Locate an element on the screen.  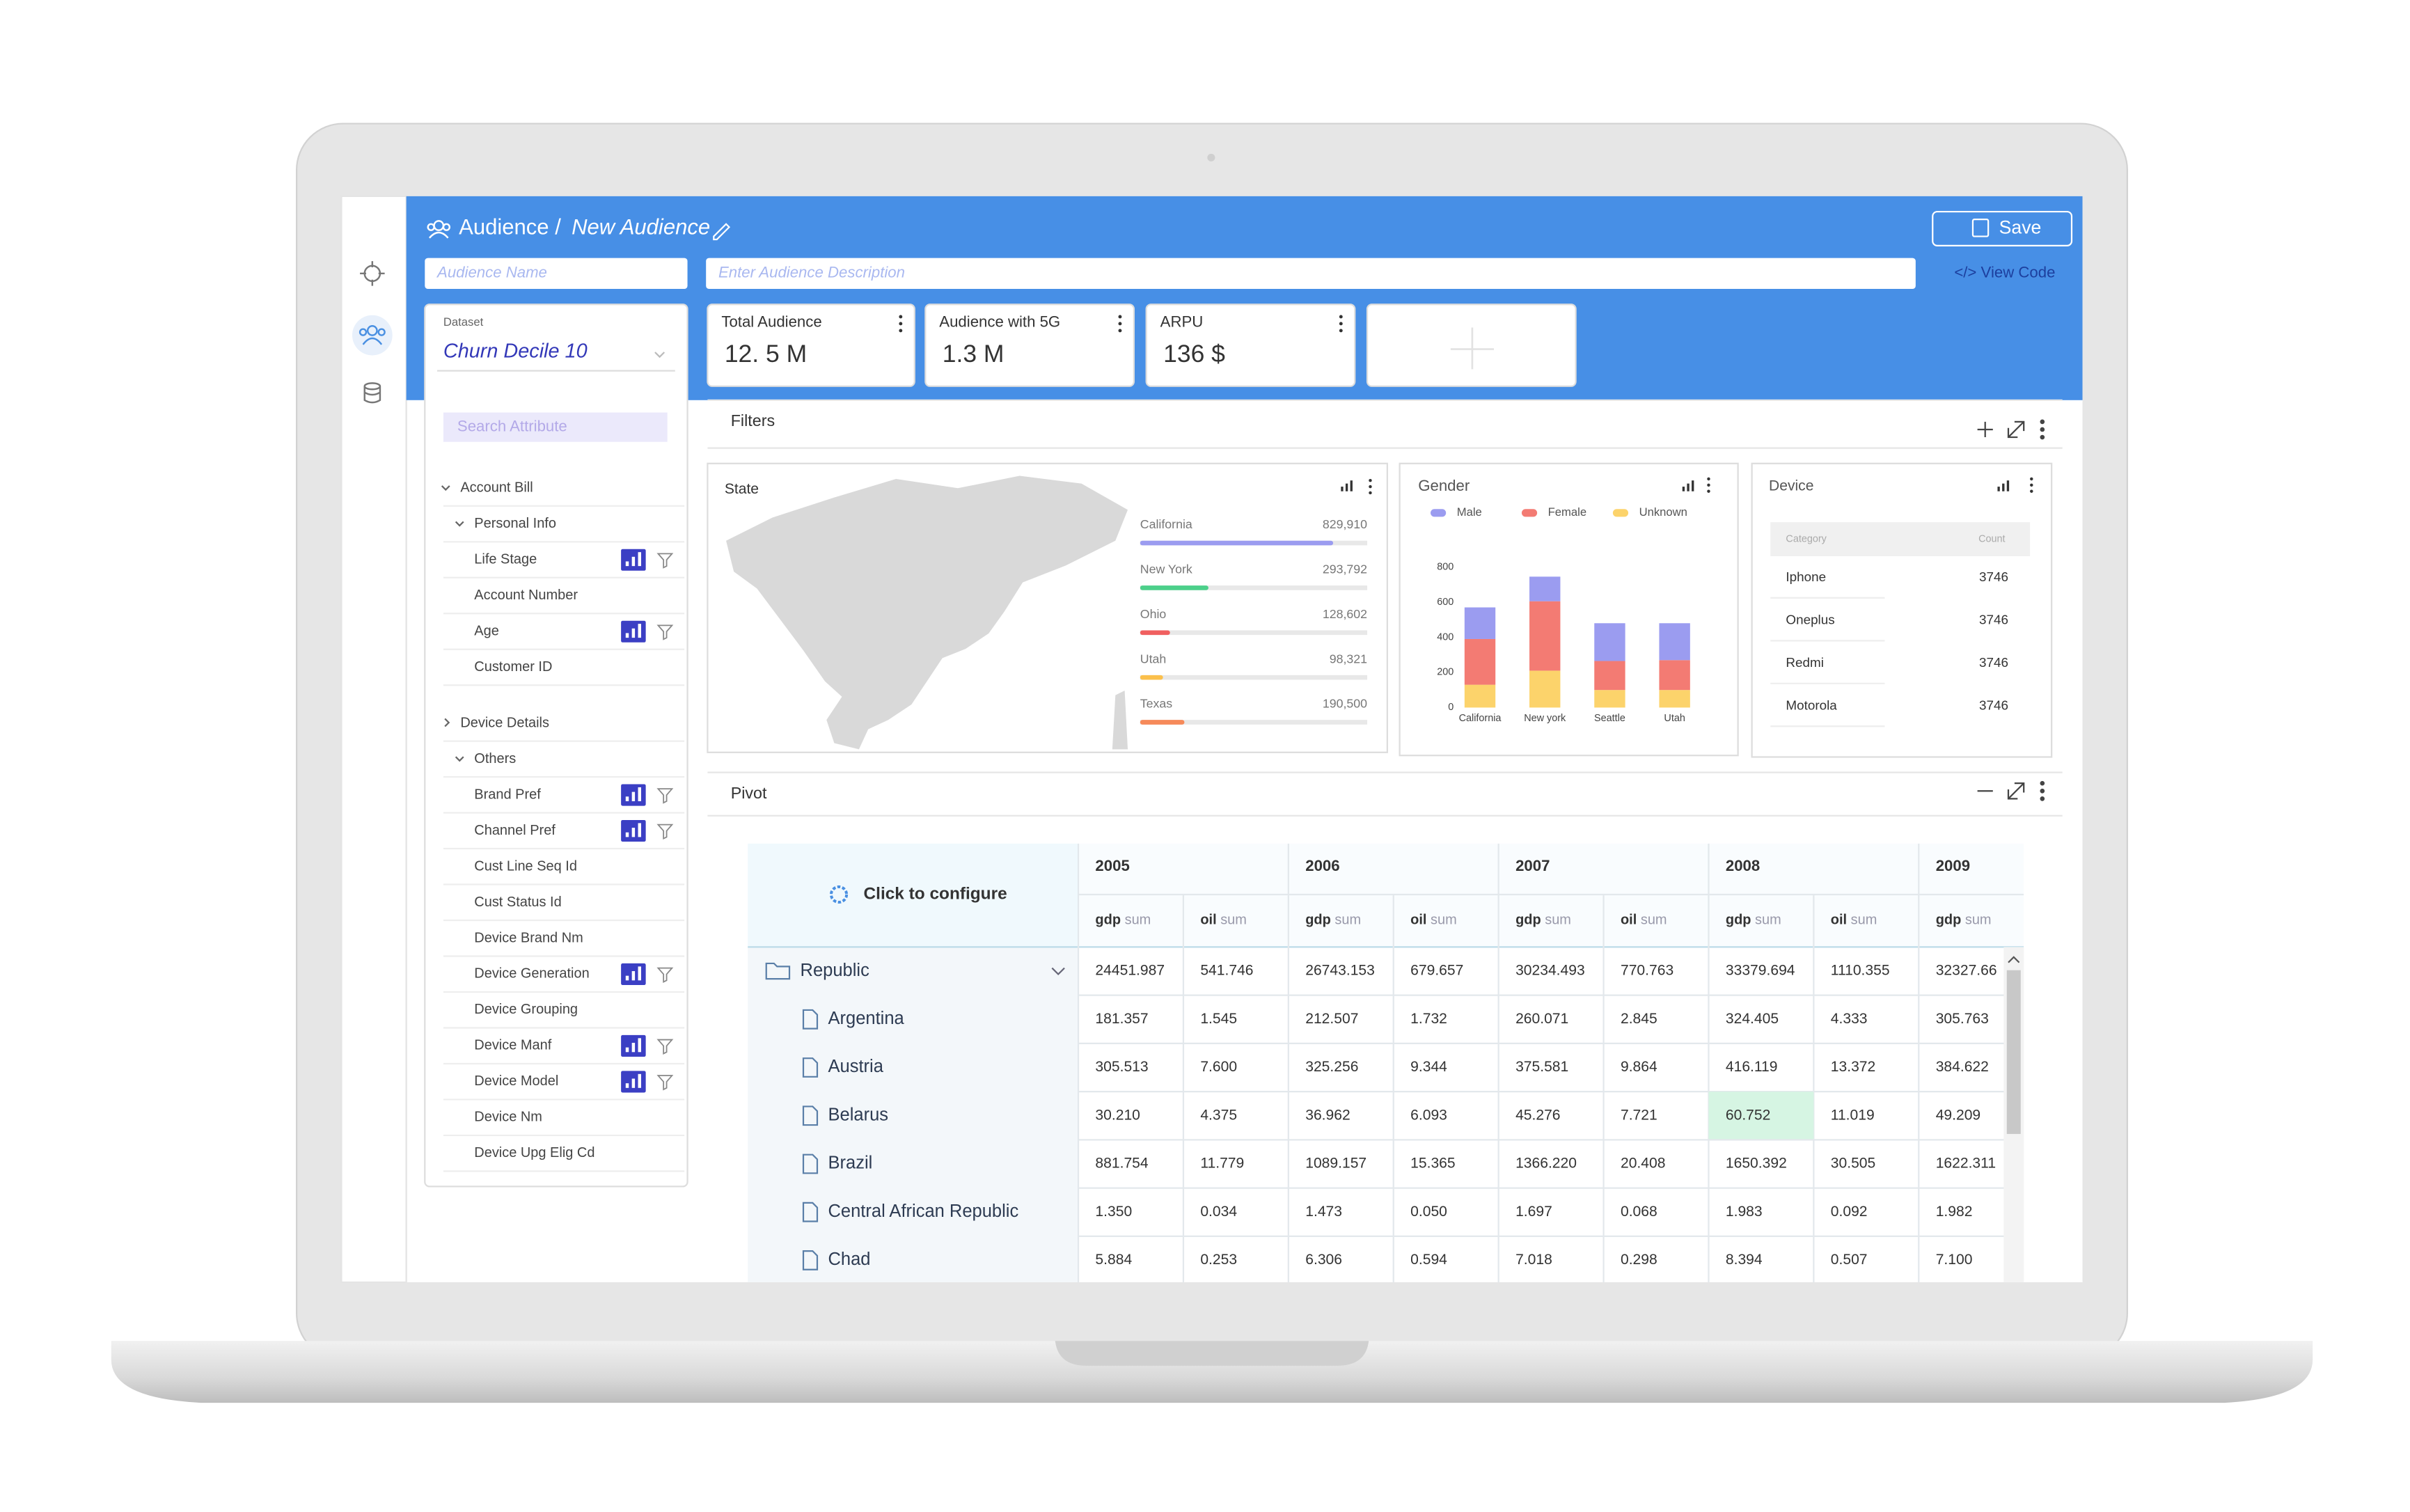
cell-value: 0.092 is located at coordinates (1850, 1212).